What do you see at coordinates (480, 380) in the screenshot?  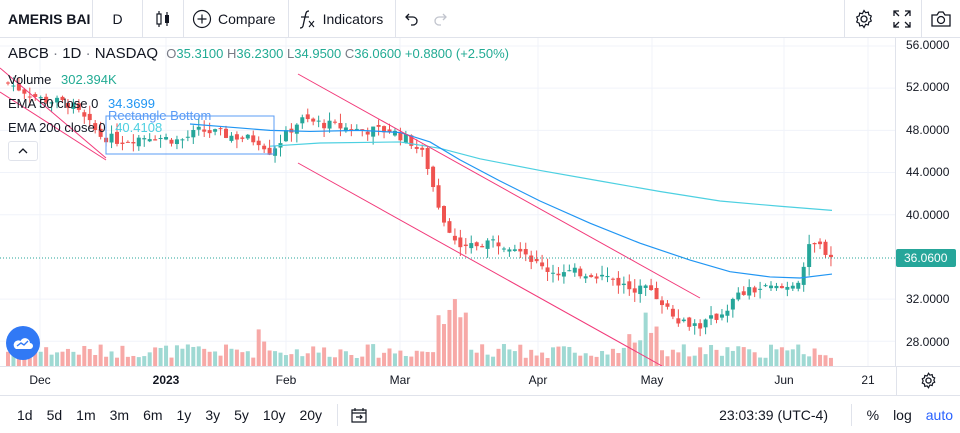 I see `time-axis: Dec 2023 Feb Mar Apr May Jun 21` at bounding box center [480, 380].